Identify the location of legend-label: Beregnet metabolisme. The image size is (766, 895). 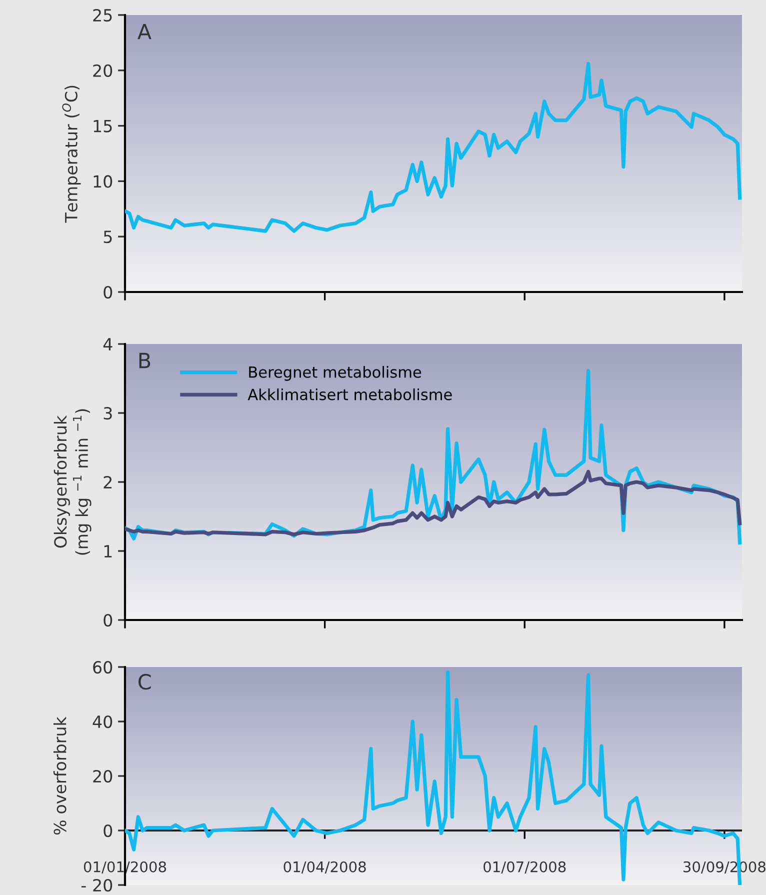
(335, 373).